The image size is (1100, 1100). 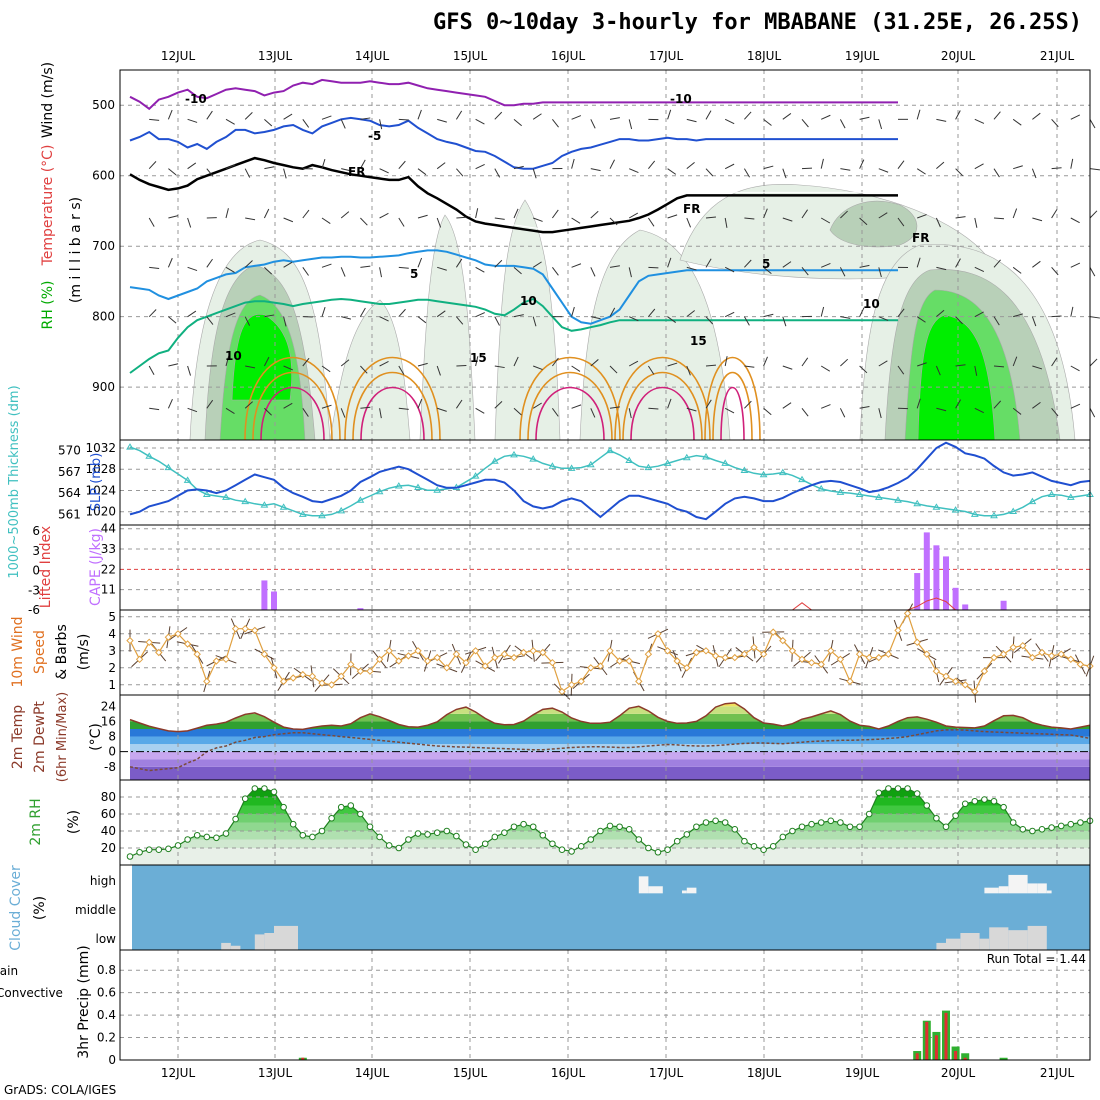 What do you see at coordinates (196, 99) in the screenshot?
I see `contour-label: -10` at bounding box center [196, 99].